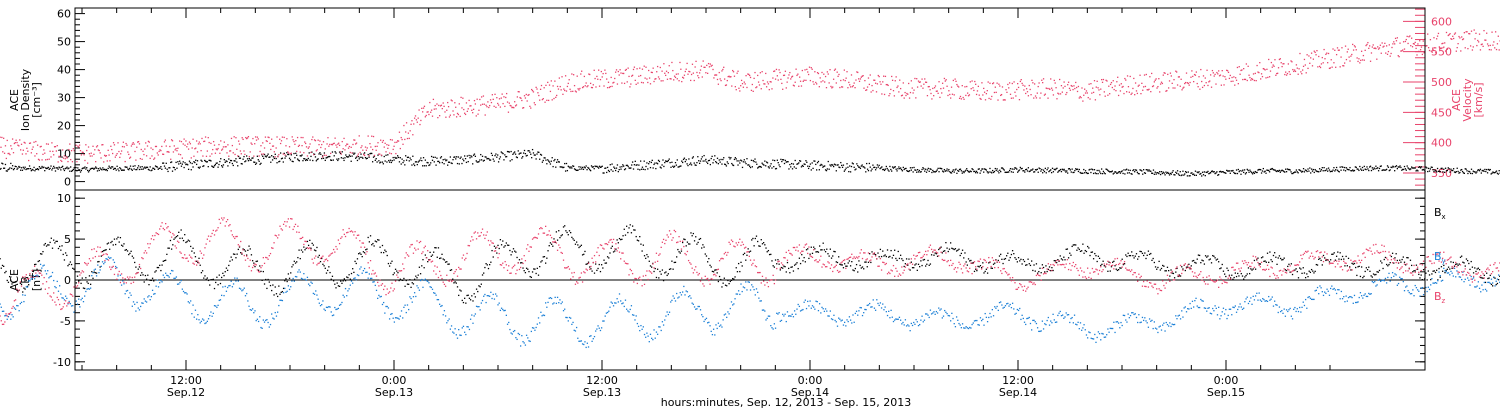 The image size is (1500, 410). What do you see at coordinates (1441, 112) in the screenshot?
I see `top-right-tick-label: 450` at bounding box center [1441, 112].